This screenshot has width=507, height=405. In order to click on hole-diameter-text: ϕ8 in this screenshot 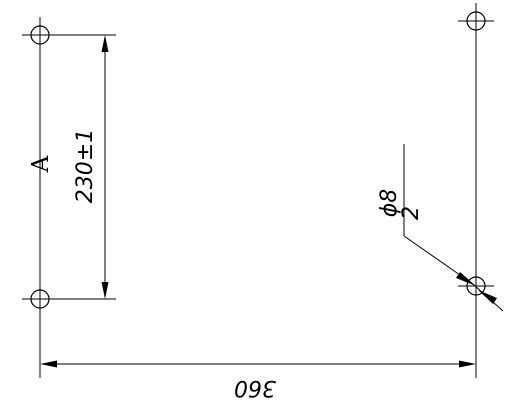, I will do `click(389, 203)`.